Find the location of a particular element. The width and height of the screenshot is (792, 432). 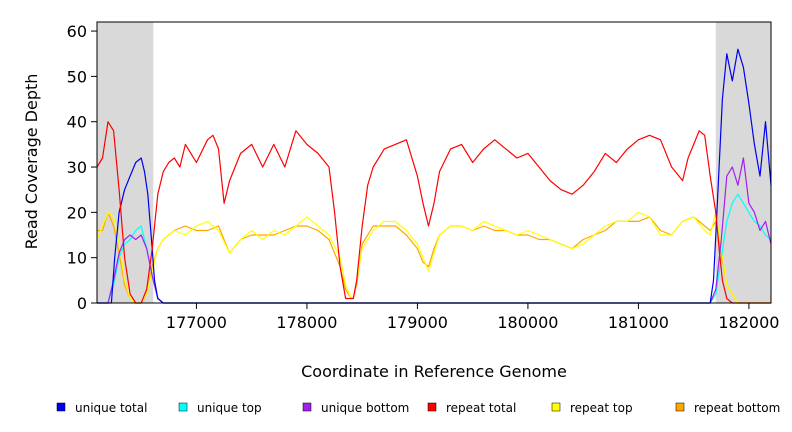

y-tick-label: 30 is located at coordinates (77, 167).